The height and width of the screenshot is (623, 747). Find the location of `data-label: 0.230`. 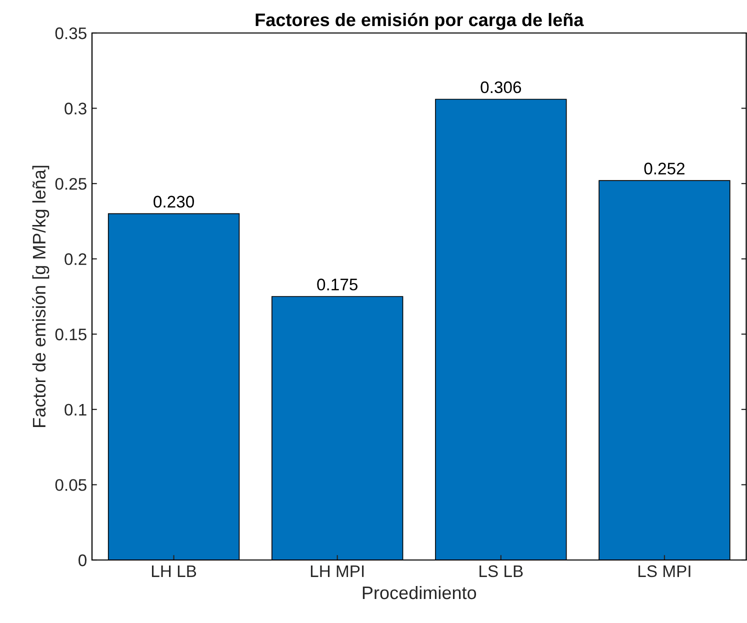

data-label: 0.230 is located at coordinates (174, 202).